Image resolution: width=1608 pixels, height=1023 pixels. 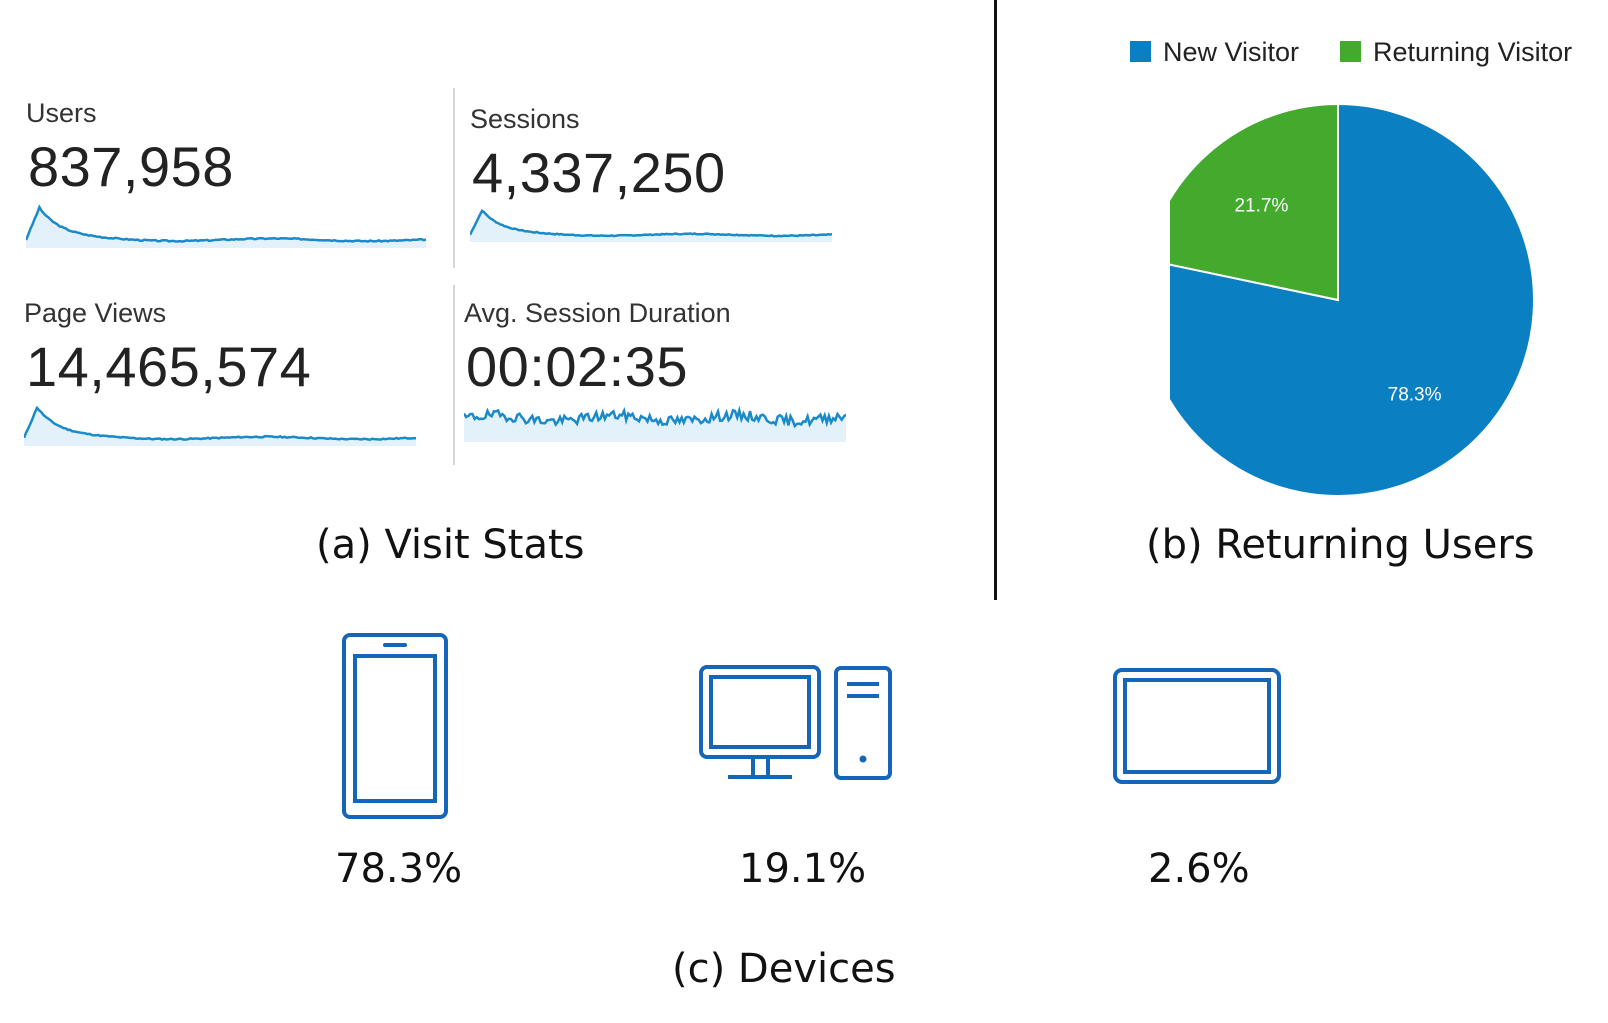 I want to click on pie-chart-returning-users: 78.3% 21.7%, so click(x=1352, y=299).